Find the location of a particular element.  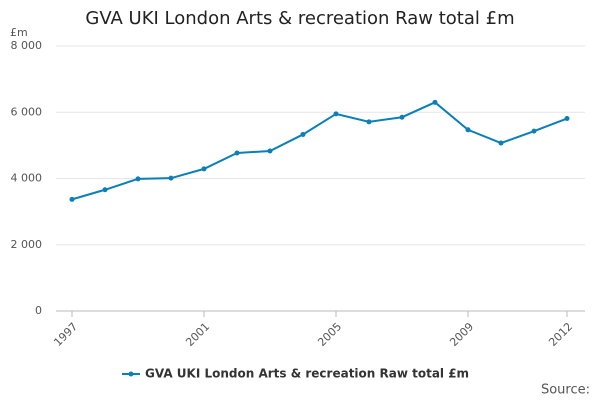

y-tick-label: 0 is located at coordinates (38, 310).